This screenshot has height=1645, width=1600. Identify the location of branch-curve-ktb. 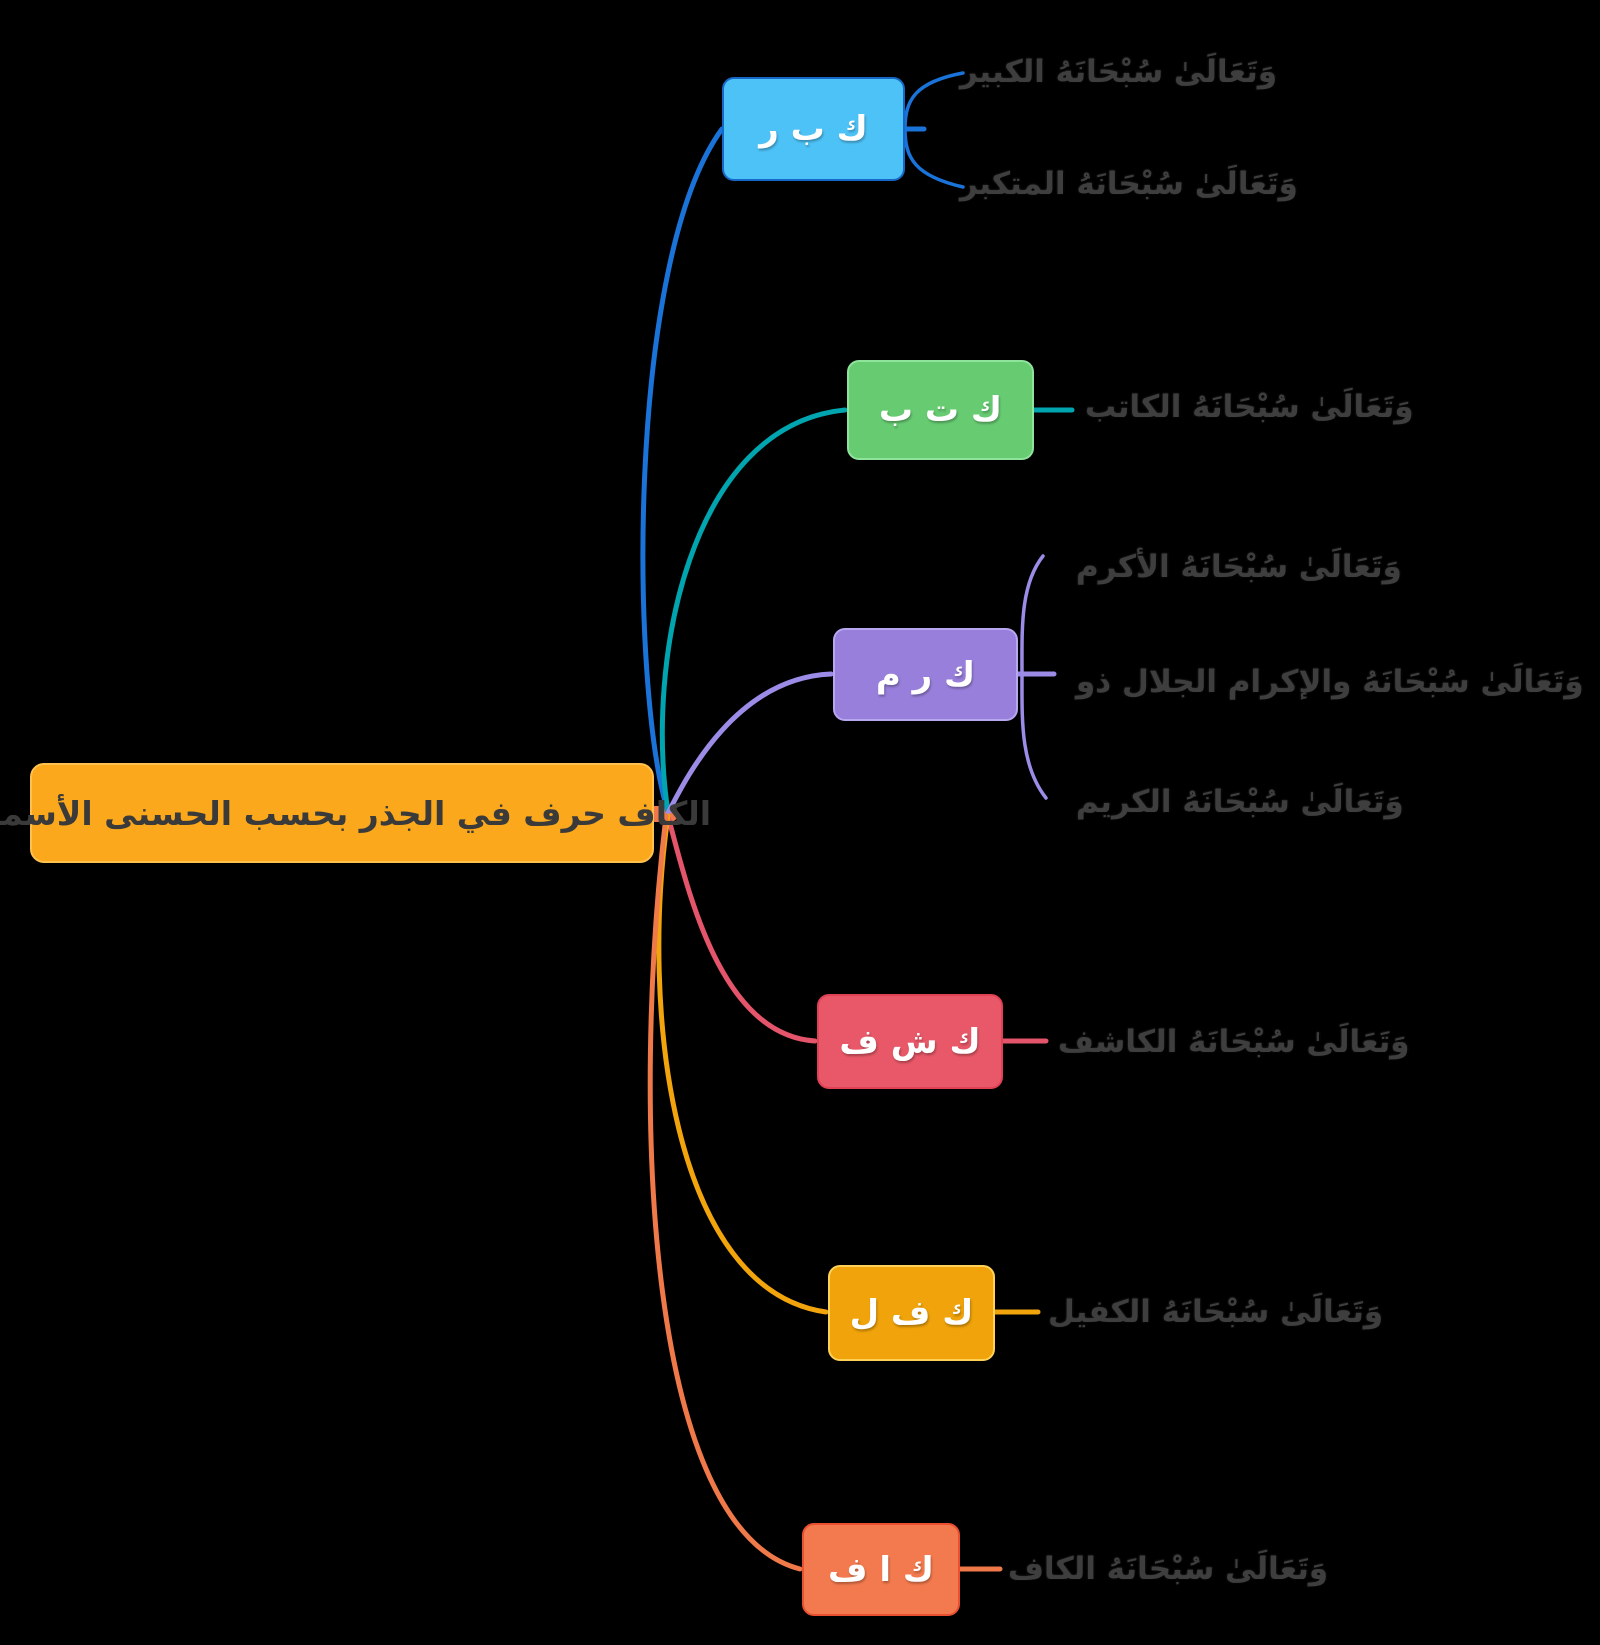
(753, 611).